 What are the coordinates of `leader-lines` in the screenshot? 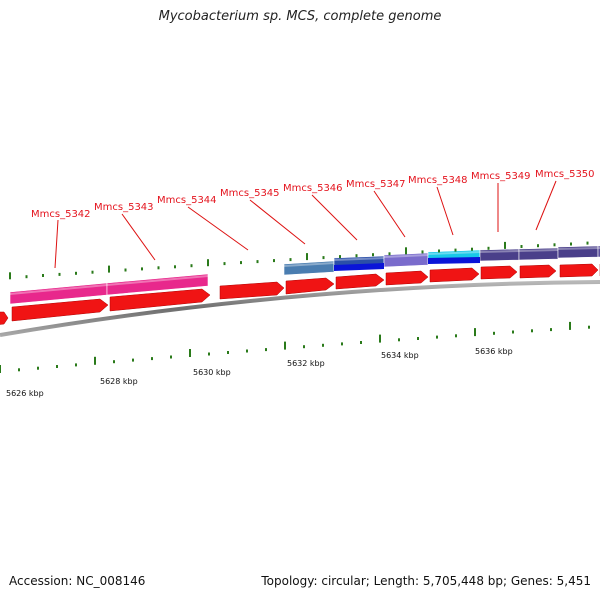 It's located at (305, 224).